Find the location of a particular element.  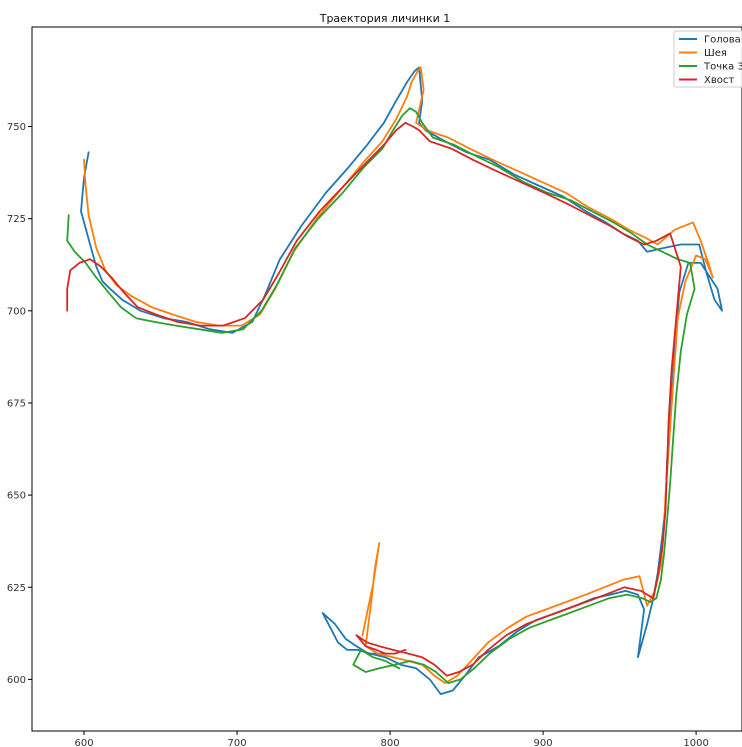

y-axis: 600 625 650 675 700 725 750 is located at coordinates (19, 404).